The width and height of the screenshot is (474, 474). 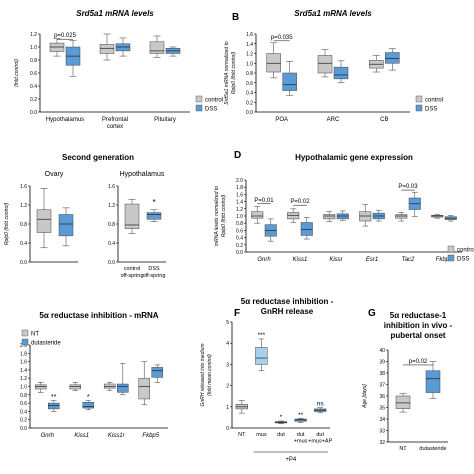 I want to click on significance-label: P=0.03, so click(x=408, y=187).